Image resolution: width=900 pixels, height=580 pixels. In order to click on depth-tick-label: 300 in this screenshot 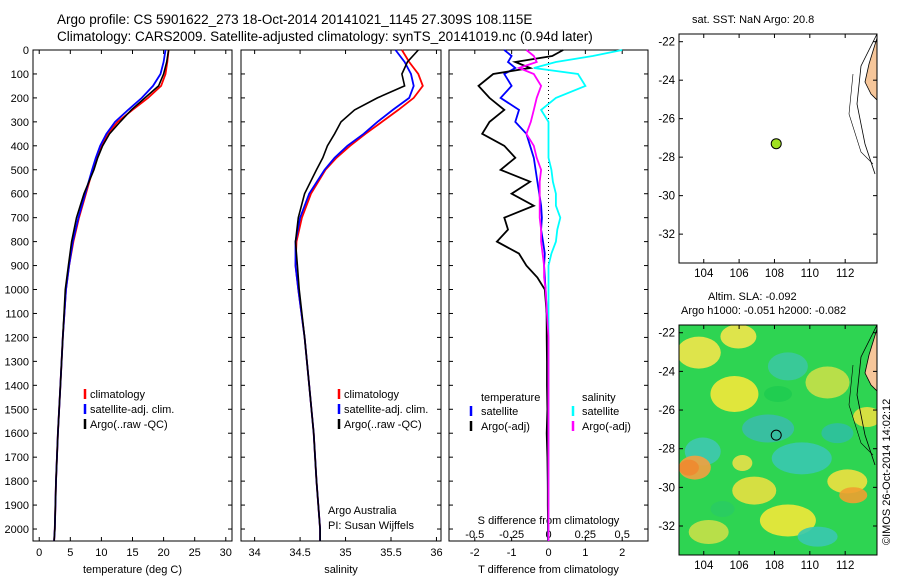, I will do `click(20, 123)`.